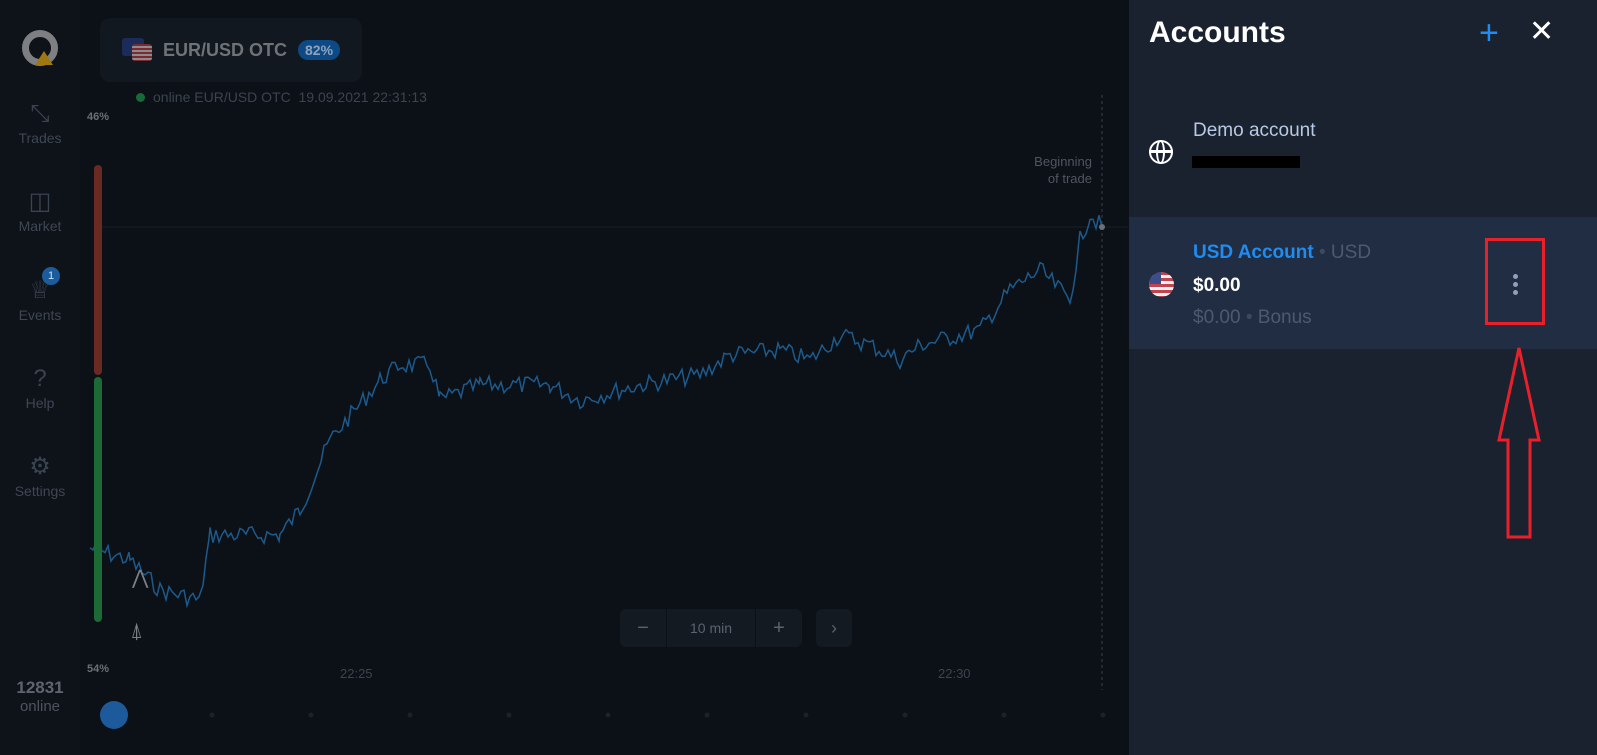 The image size is (1597, 755). I want to click on account-name: Demo account, so click(1254, 130).